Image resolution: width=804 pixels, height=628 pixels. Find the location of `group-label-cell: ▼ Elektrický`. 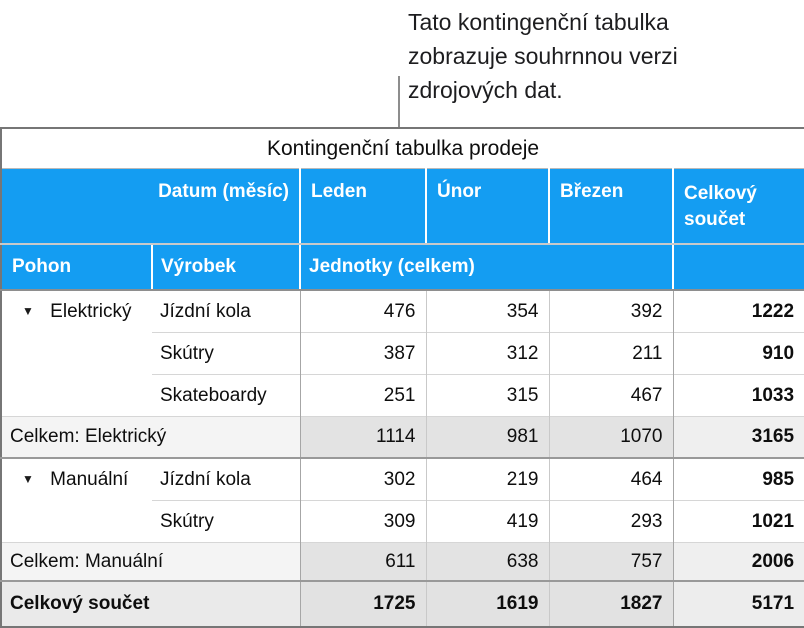

group-label-cell: ▼ Elektrický is located at coordinates (76, 353).